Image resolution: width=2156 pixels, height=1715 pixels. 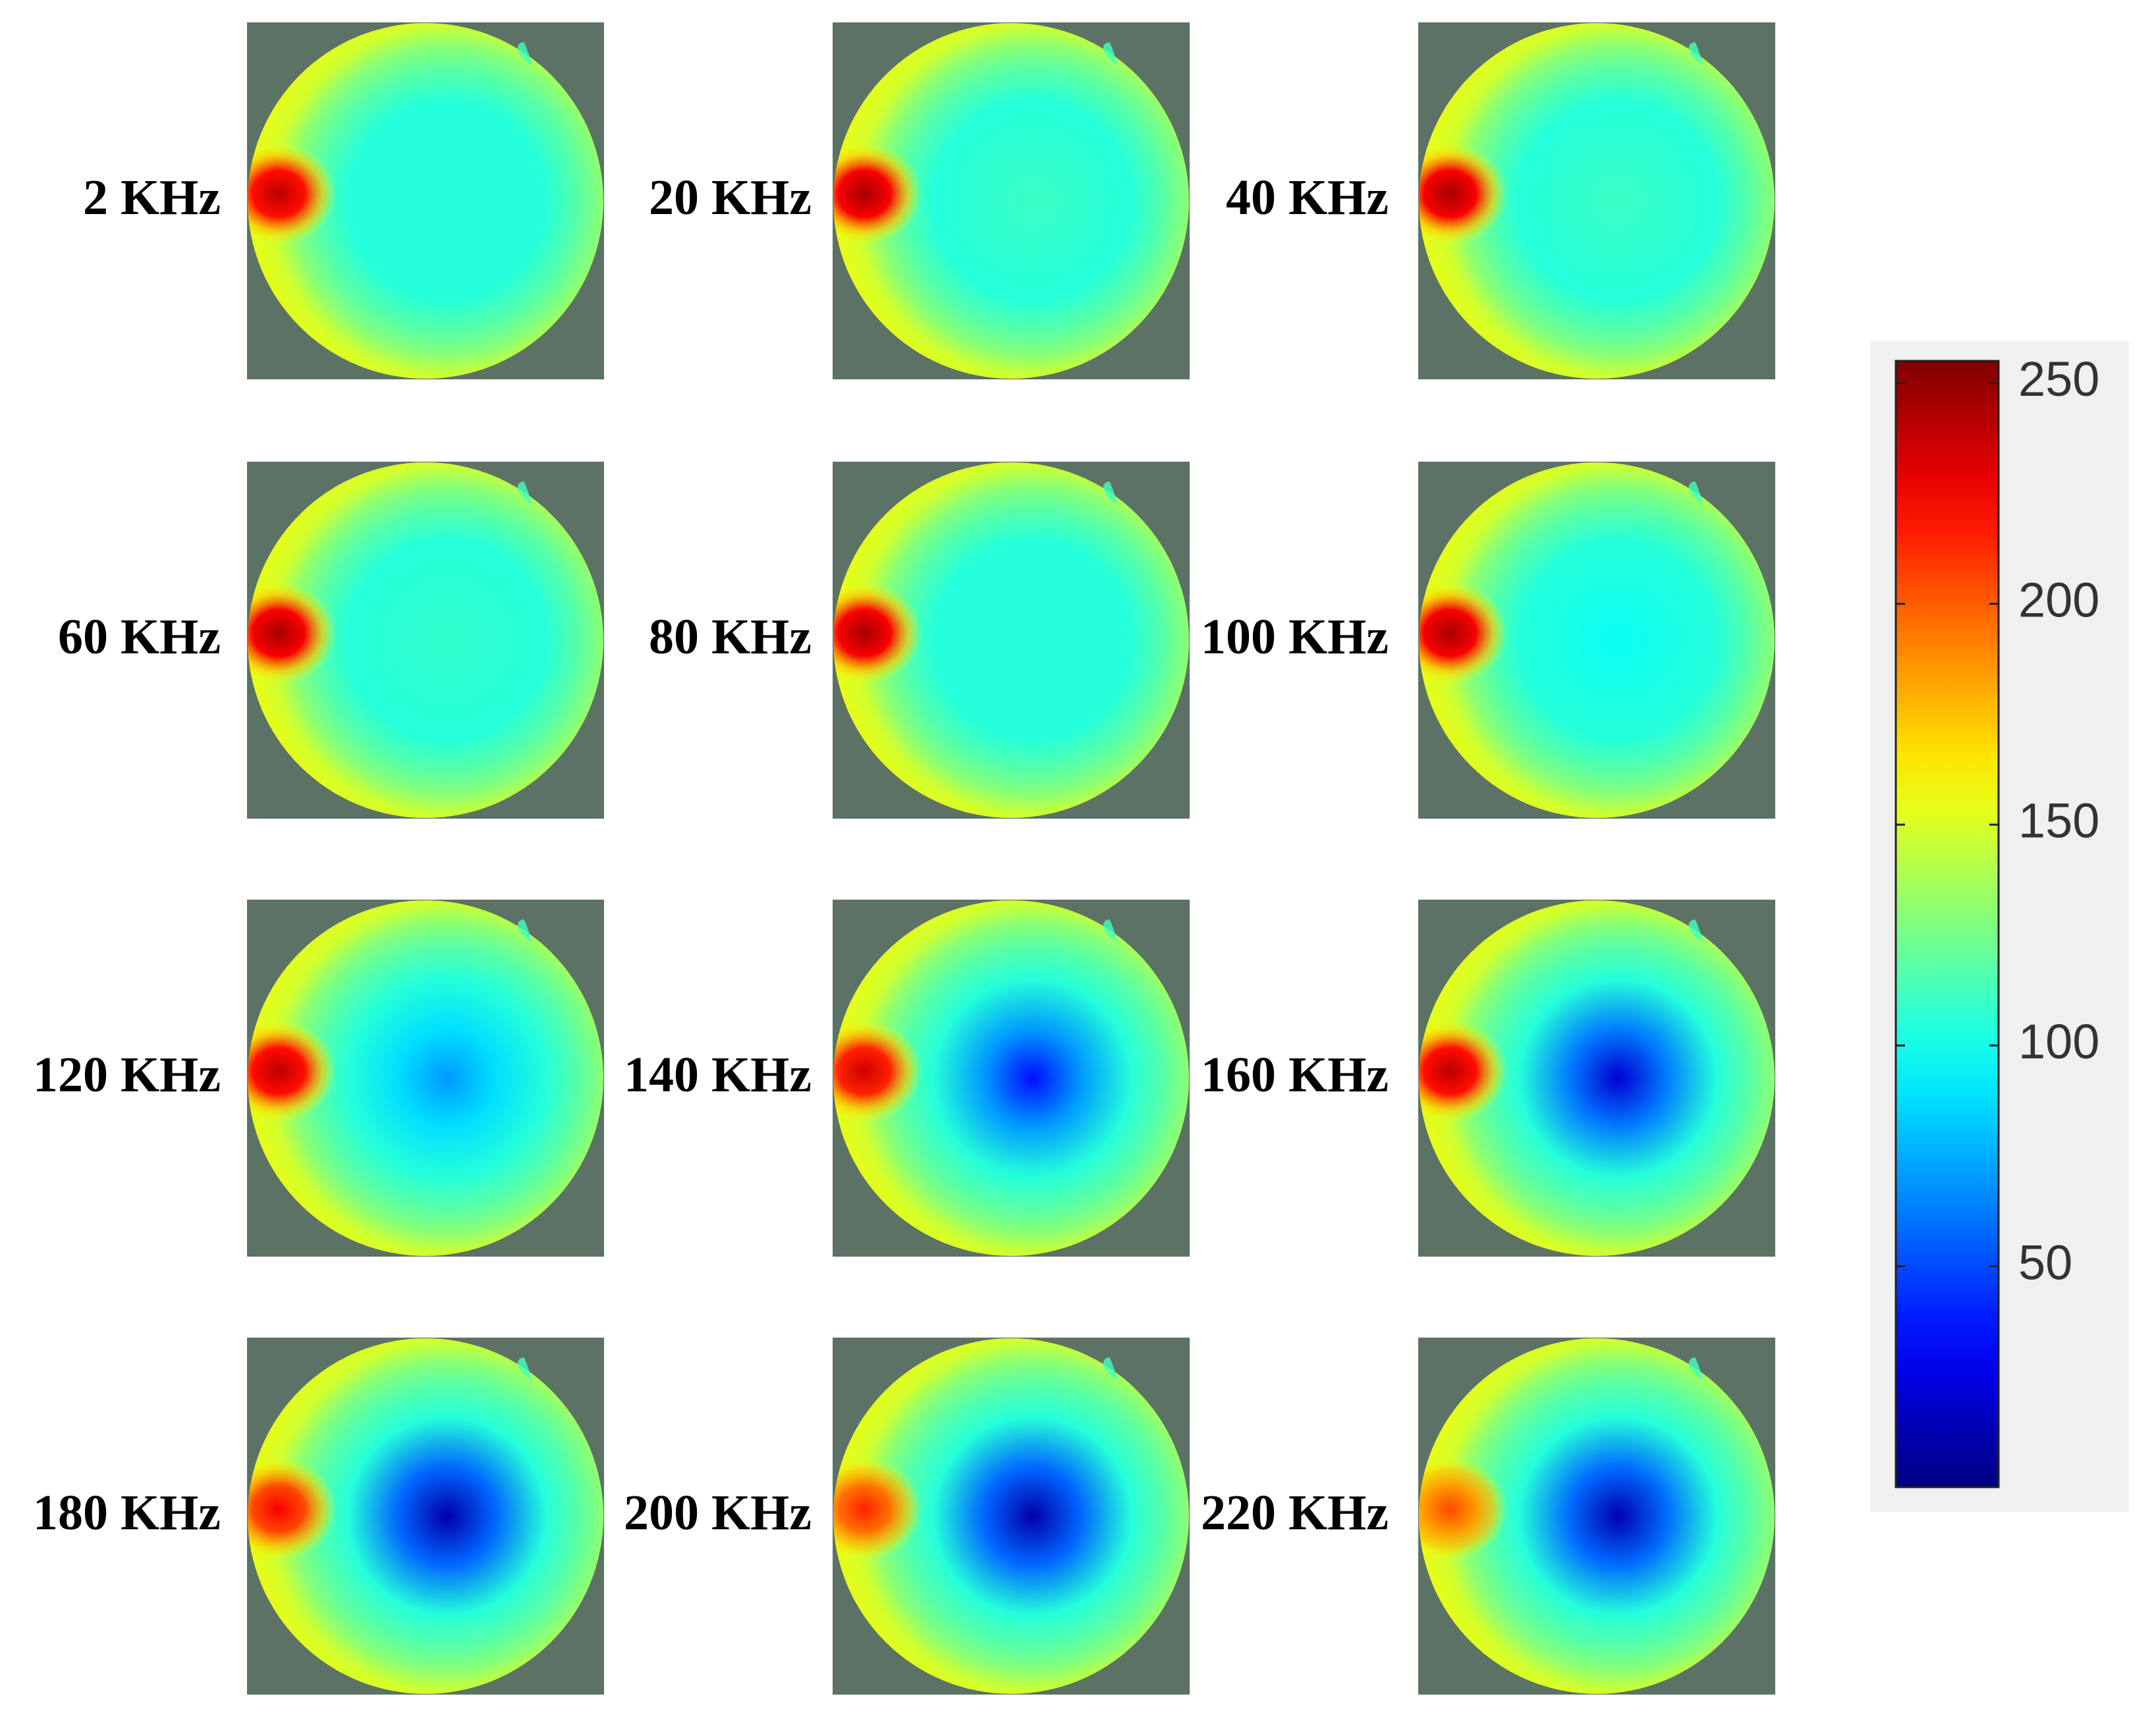 What do you see at coordinates (127, 1512) in the screenshot?
I see `frequency-label: 180 KHz` at bounding box center [127, 1512].